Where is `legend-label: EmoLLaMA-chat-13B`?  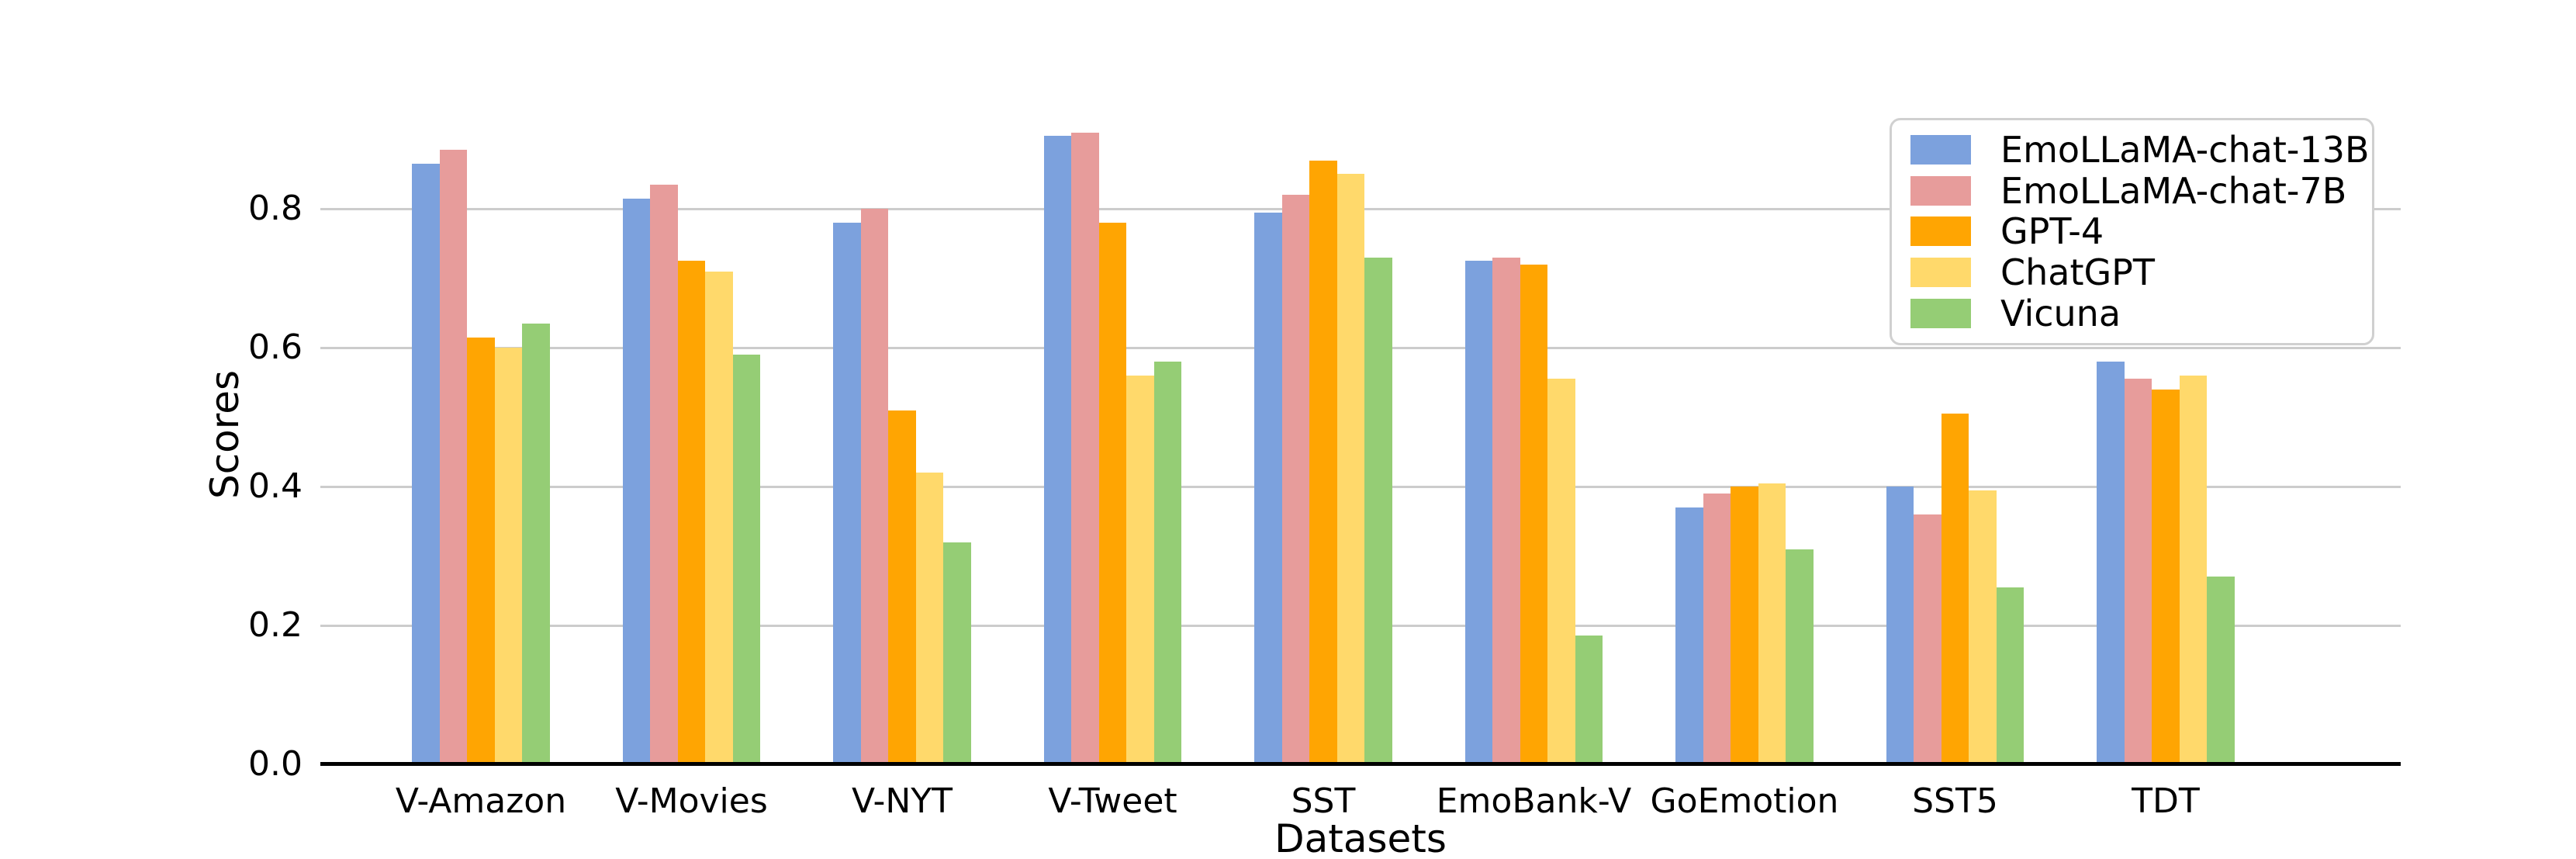 legend-label: EmoLLaMA-chat-13B is located at coordinates (2185, 150).